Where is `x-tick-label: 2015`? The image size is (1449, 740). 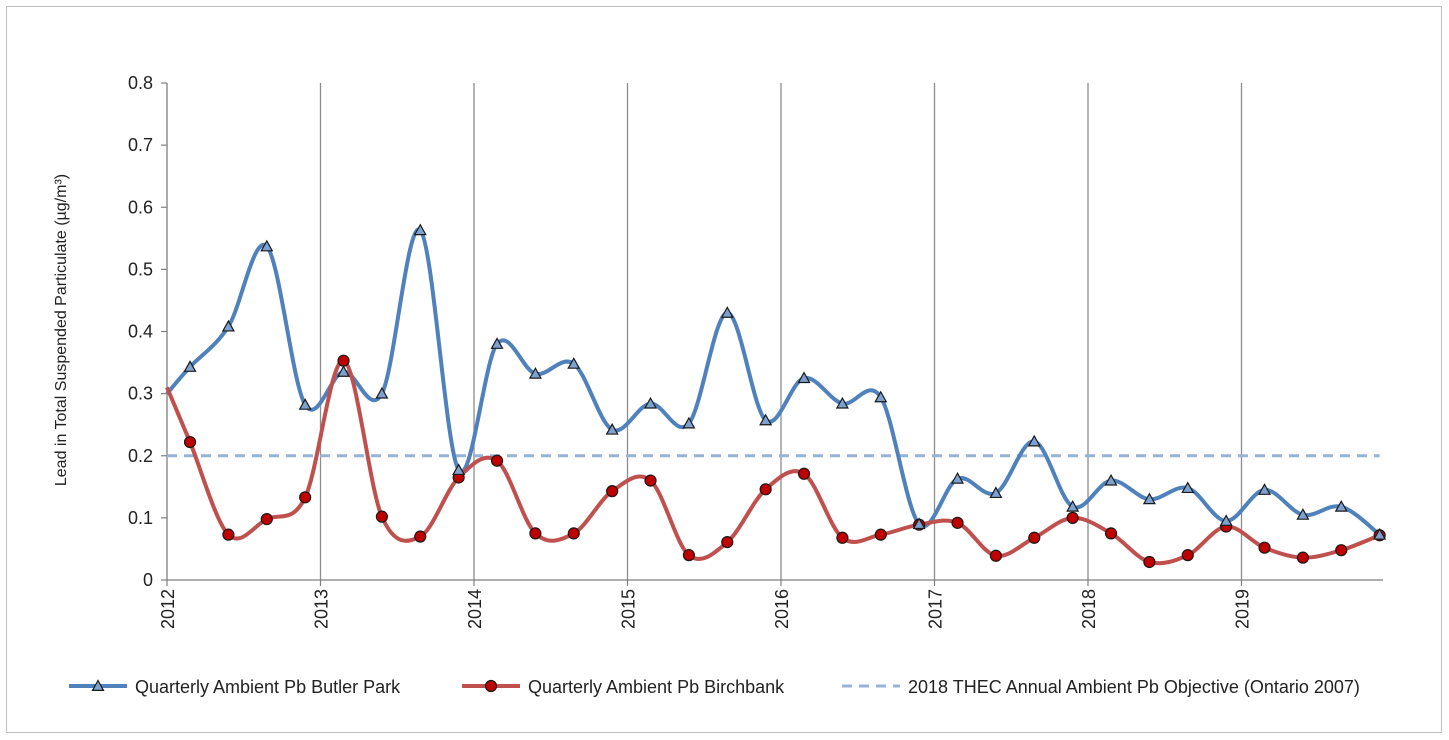 x-tick-label: 2015 is located at coordinates (629, 609).